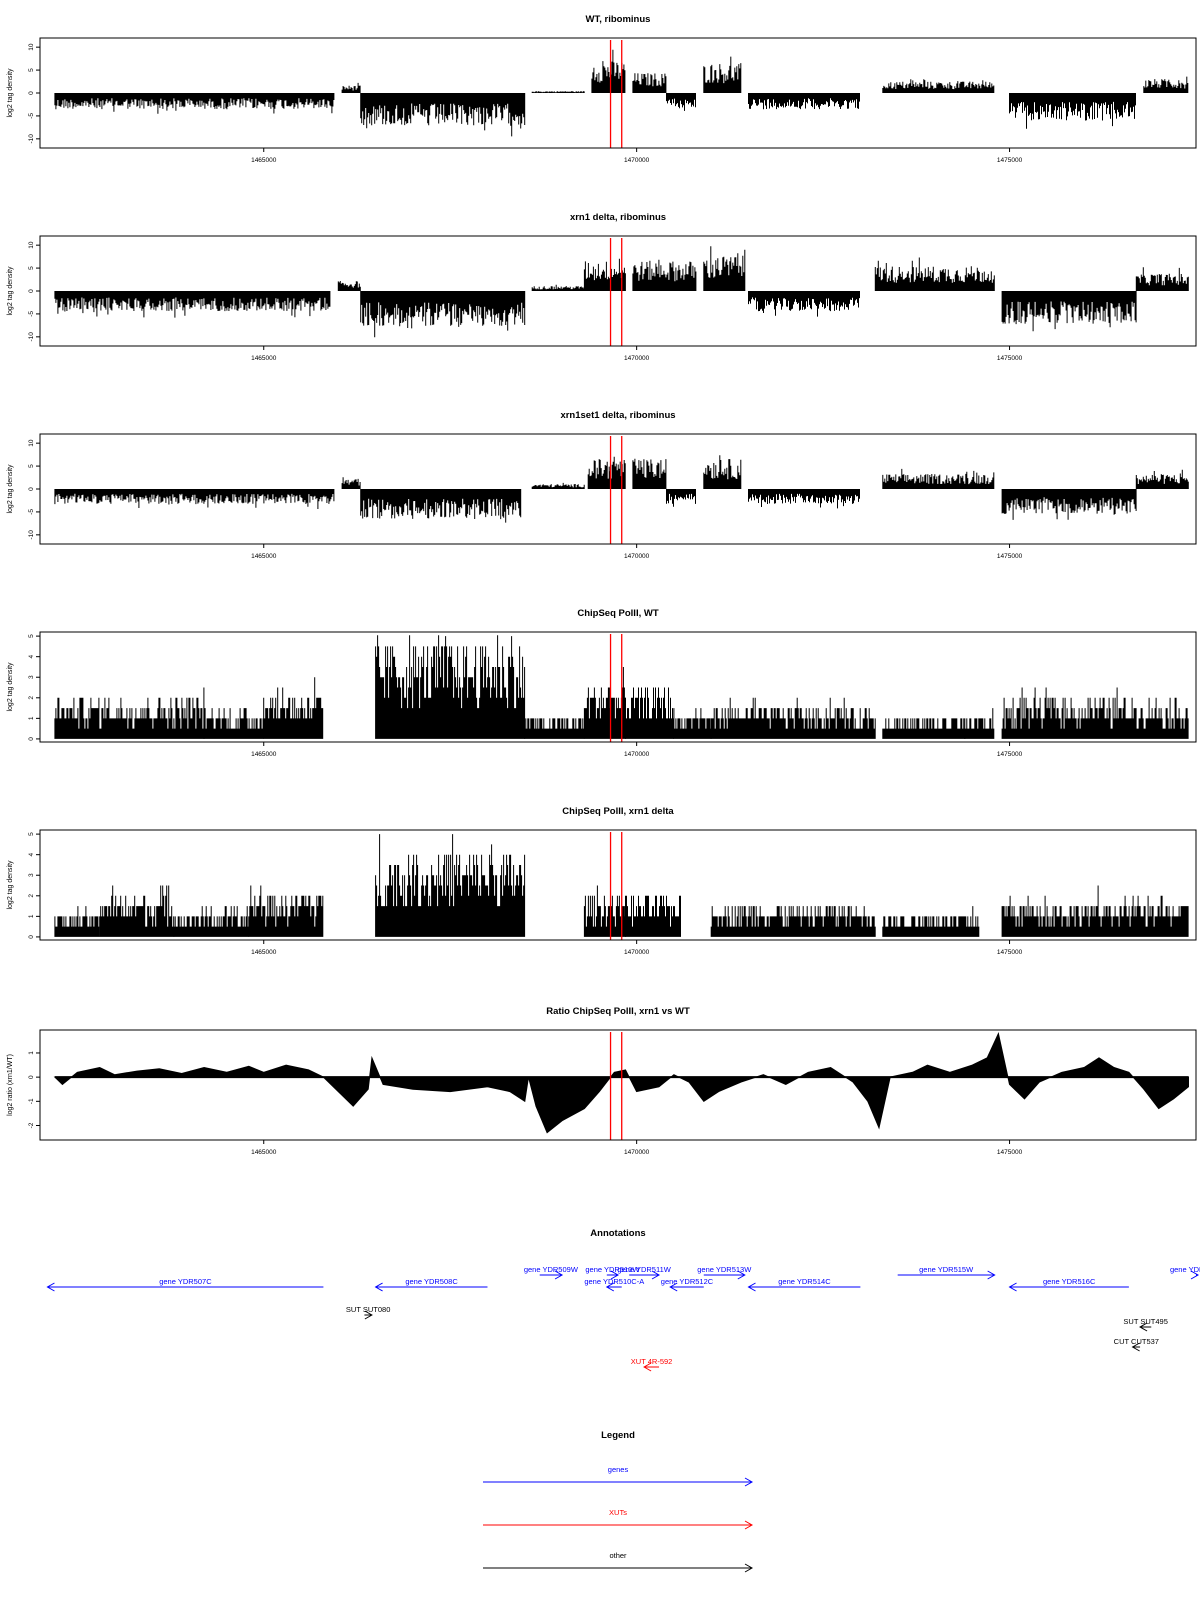  What do you see at coordinates (31, 875) in the screenshot?
I see `y-tick-label: 3` at bounding box center [31, 875].